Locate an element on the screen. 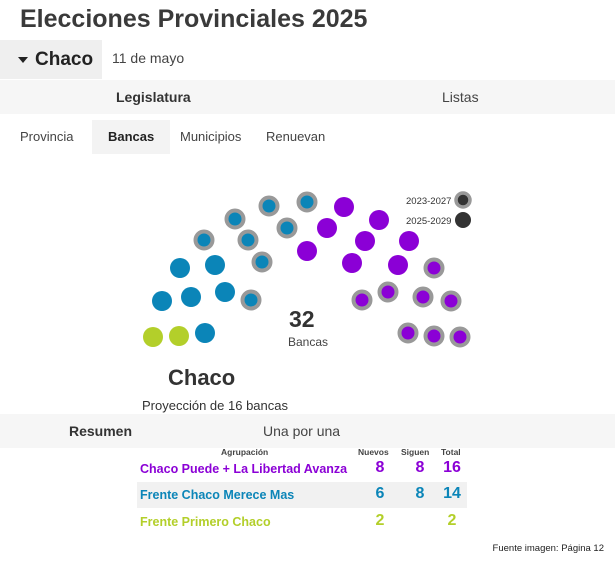  seat-group is located at coordinates (307, 269).